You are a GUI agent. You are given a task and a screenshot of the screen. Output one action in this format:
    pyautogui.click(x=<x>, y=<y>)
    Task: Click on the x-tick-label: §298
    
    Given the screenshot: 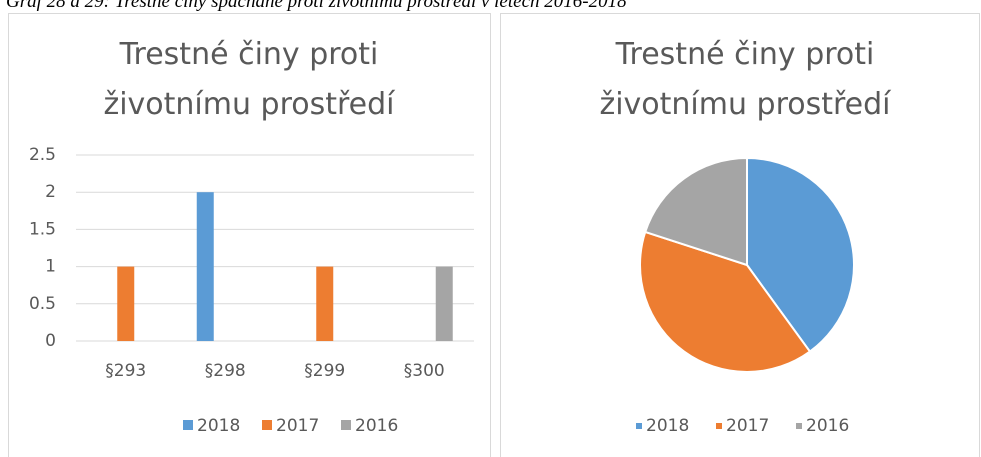 What is the action you would take?
    pyautogui.click(x=225, y=371)
    